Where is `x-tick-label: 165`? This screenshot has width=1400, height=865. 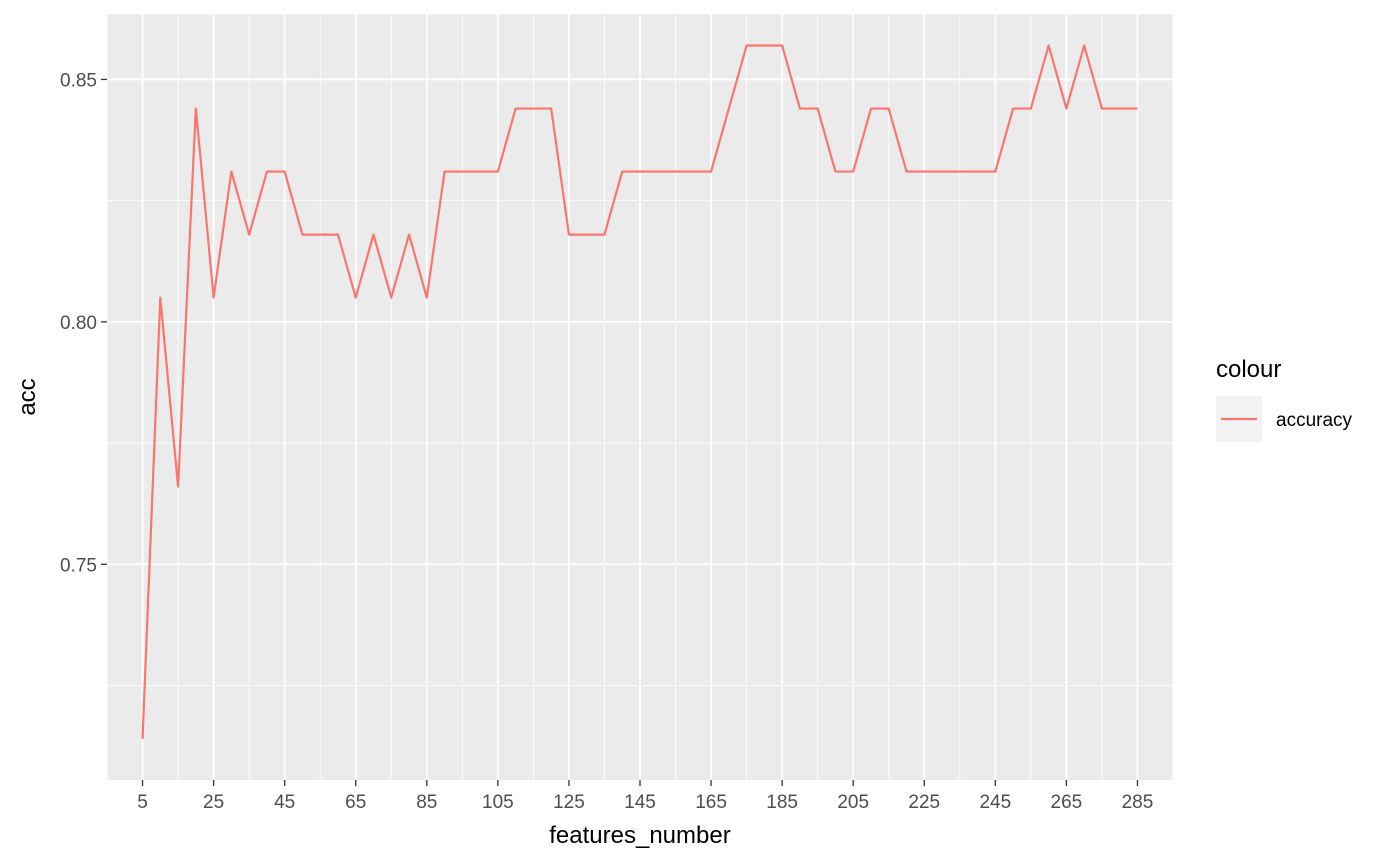 x-tick-label: 165 is located at coordinates (711, 802).